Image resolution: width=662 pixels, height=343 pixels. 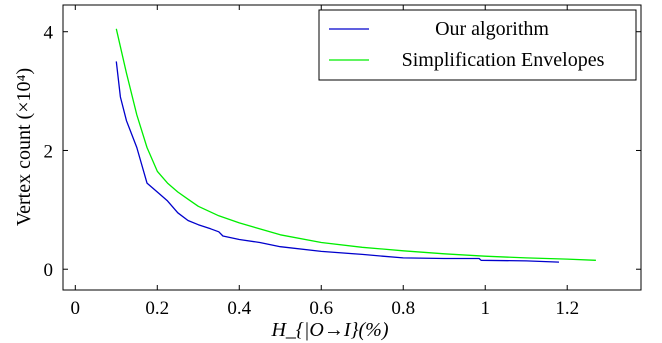 I want to click on y-tick-label: 0, so click(x=49, y=270).